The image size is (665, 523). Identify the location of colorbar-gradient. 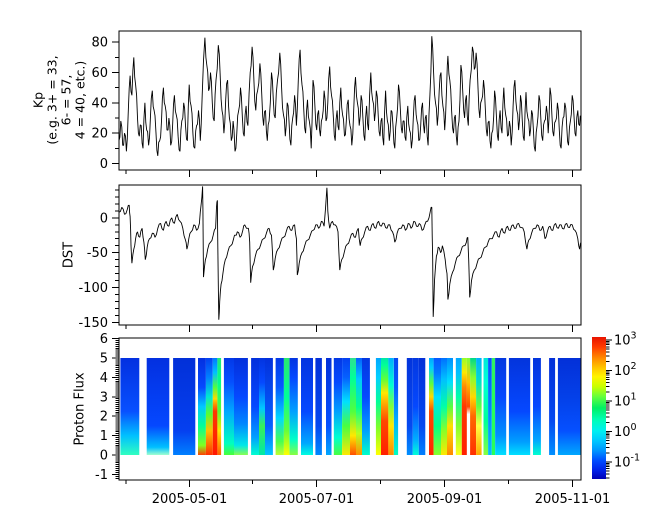
(599, 408).